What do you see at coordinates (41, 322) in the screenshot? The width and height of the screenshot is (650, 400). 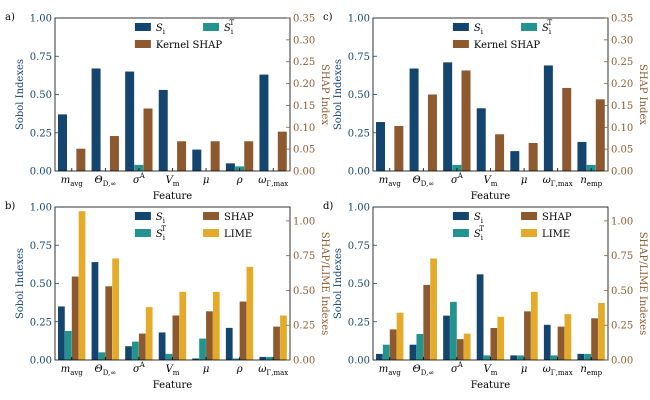 I see `left-tick-label: 0.25` at bounding box center [41, 322].